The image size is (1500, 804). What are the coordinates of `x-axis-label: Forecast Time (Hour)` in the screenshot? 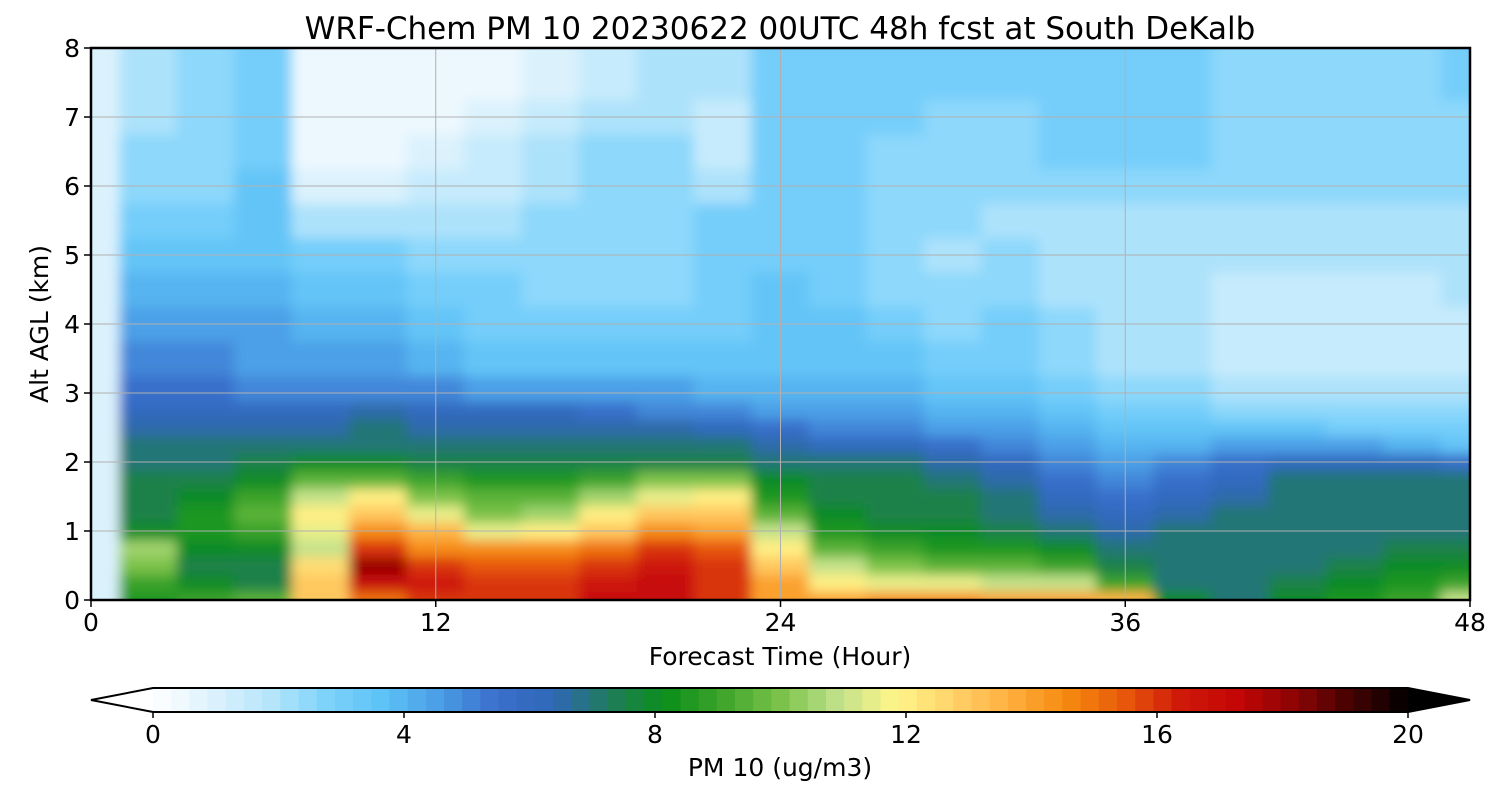 It's located at (780, 656).